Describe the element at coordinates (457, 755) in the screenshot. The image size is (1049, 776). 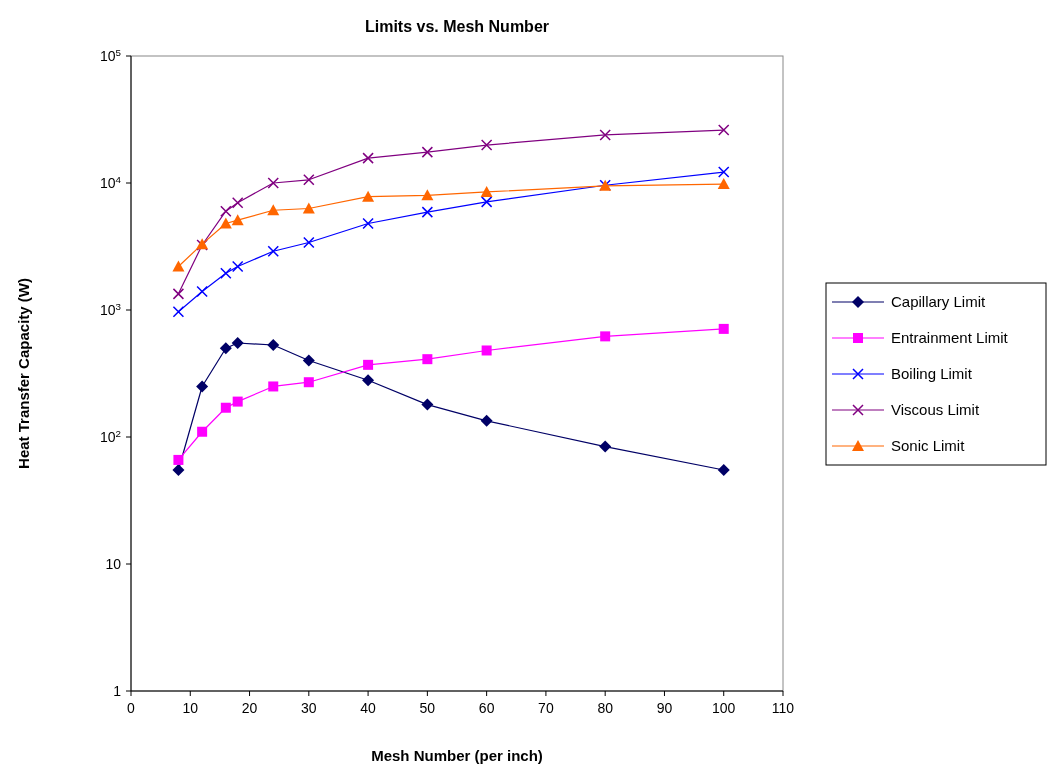
I see `x-axis-title: Mesh Number (per inch)` at that location.